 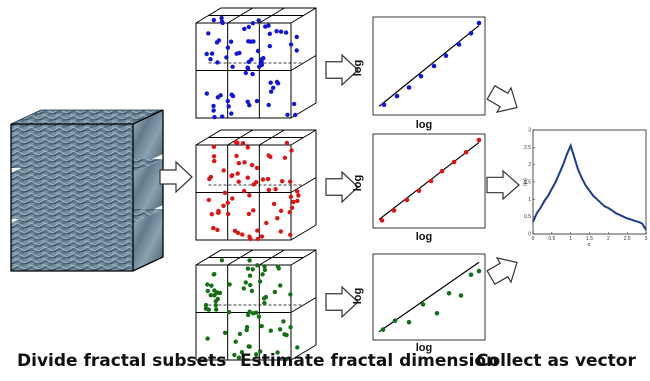 What do you see at coordinates (646, 239) in the screenshot?
I see `spectrum-x-tick: 3` at bounding box center [646, 239].